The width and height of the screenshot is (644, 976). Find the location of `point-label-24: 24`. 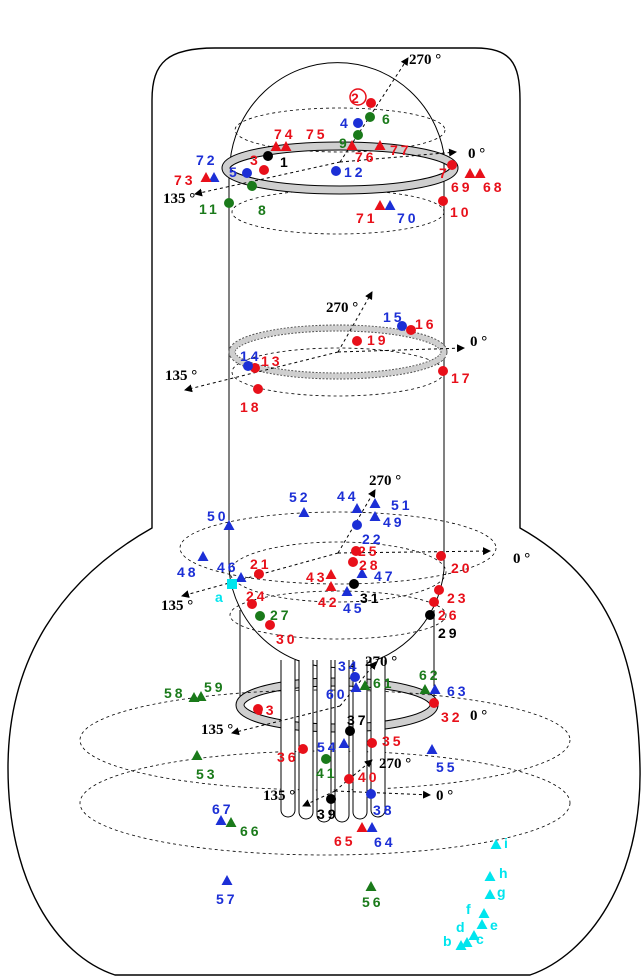

point-label-24: 24 is located at coordinates (257, 596).